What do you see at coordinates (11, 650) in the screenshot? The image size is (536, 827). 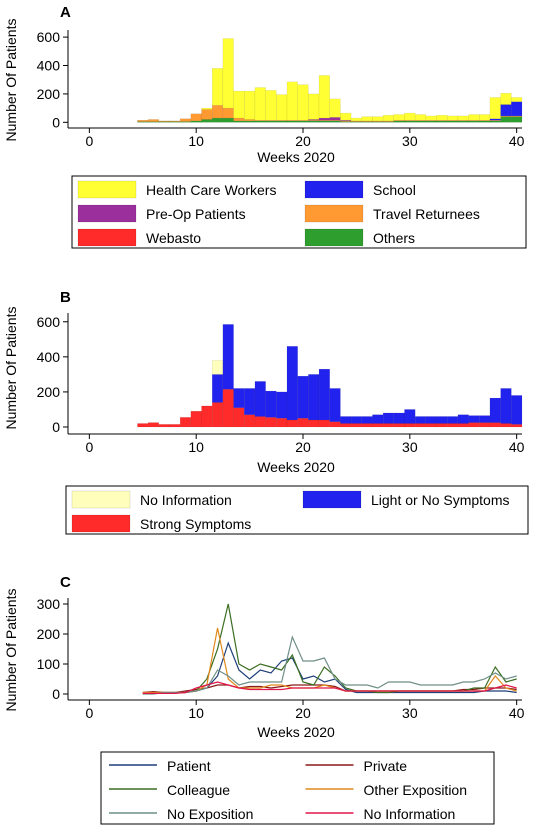 I see `panel-c-ylabel: Number Of Patients` at bounding box center [11, 650].